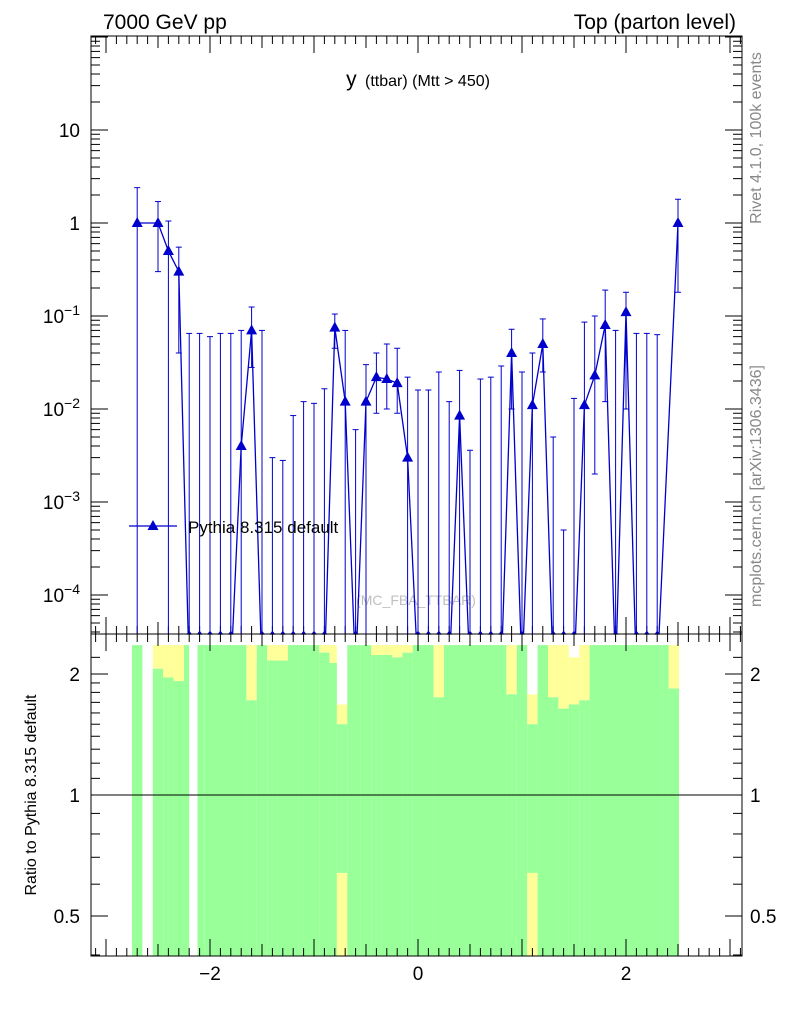  I want to click on main-y-tick-label: 1, so click(74, 224).